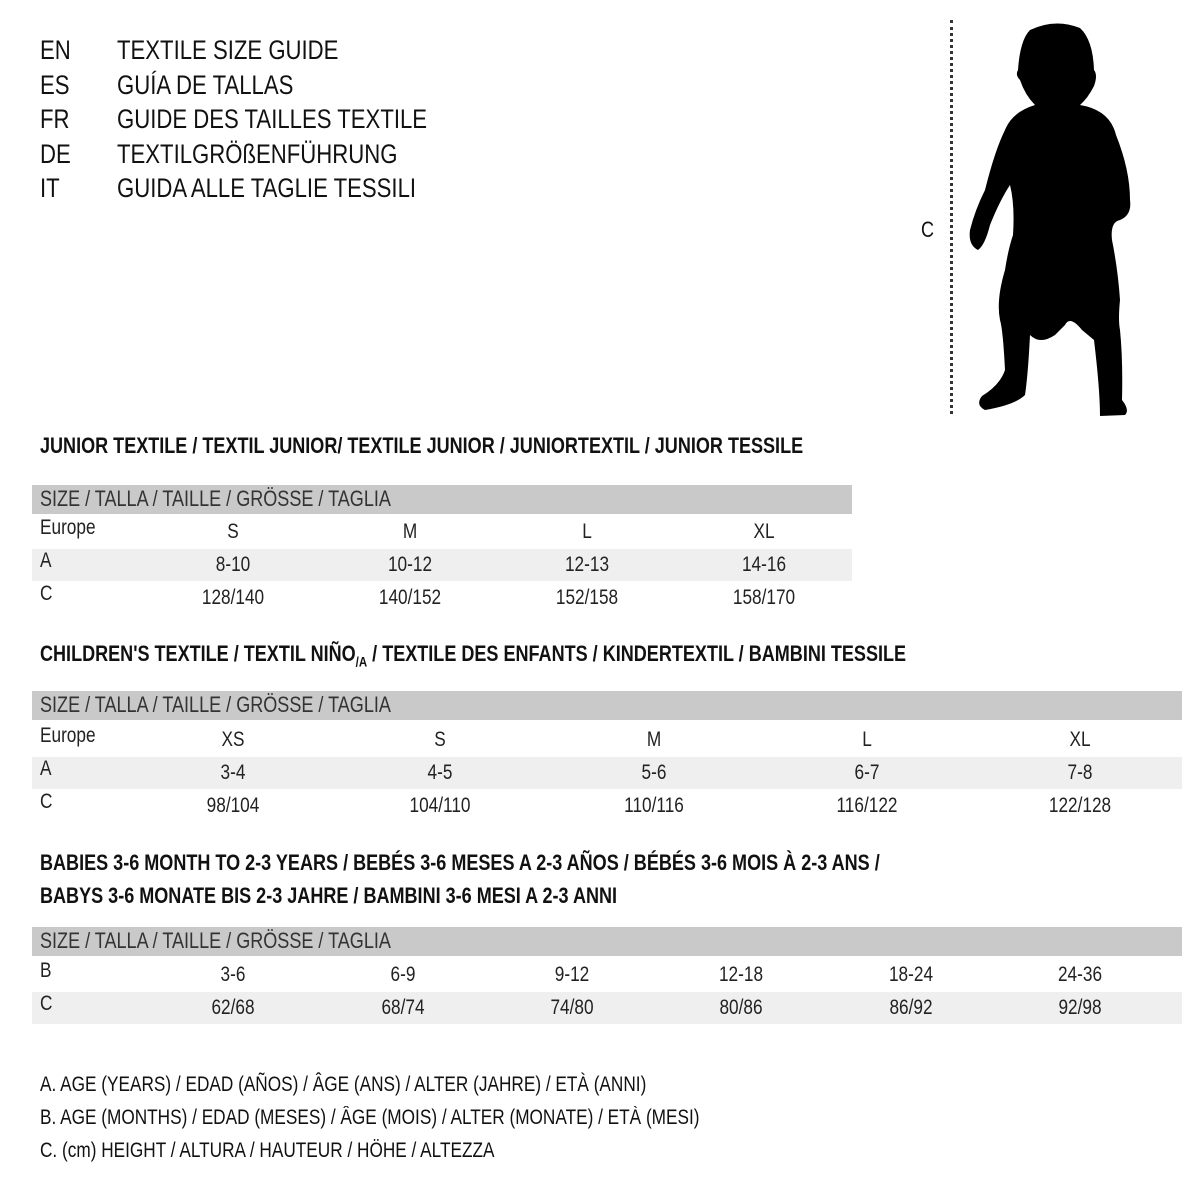 The height and width of the screenshot is (1200, 1200). Describe the element at coordinates (228, 50) in the screenshot. I see `title-text: TEXTILE SIZE GUIDE` at that location.